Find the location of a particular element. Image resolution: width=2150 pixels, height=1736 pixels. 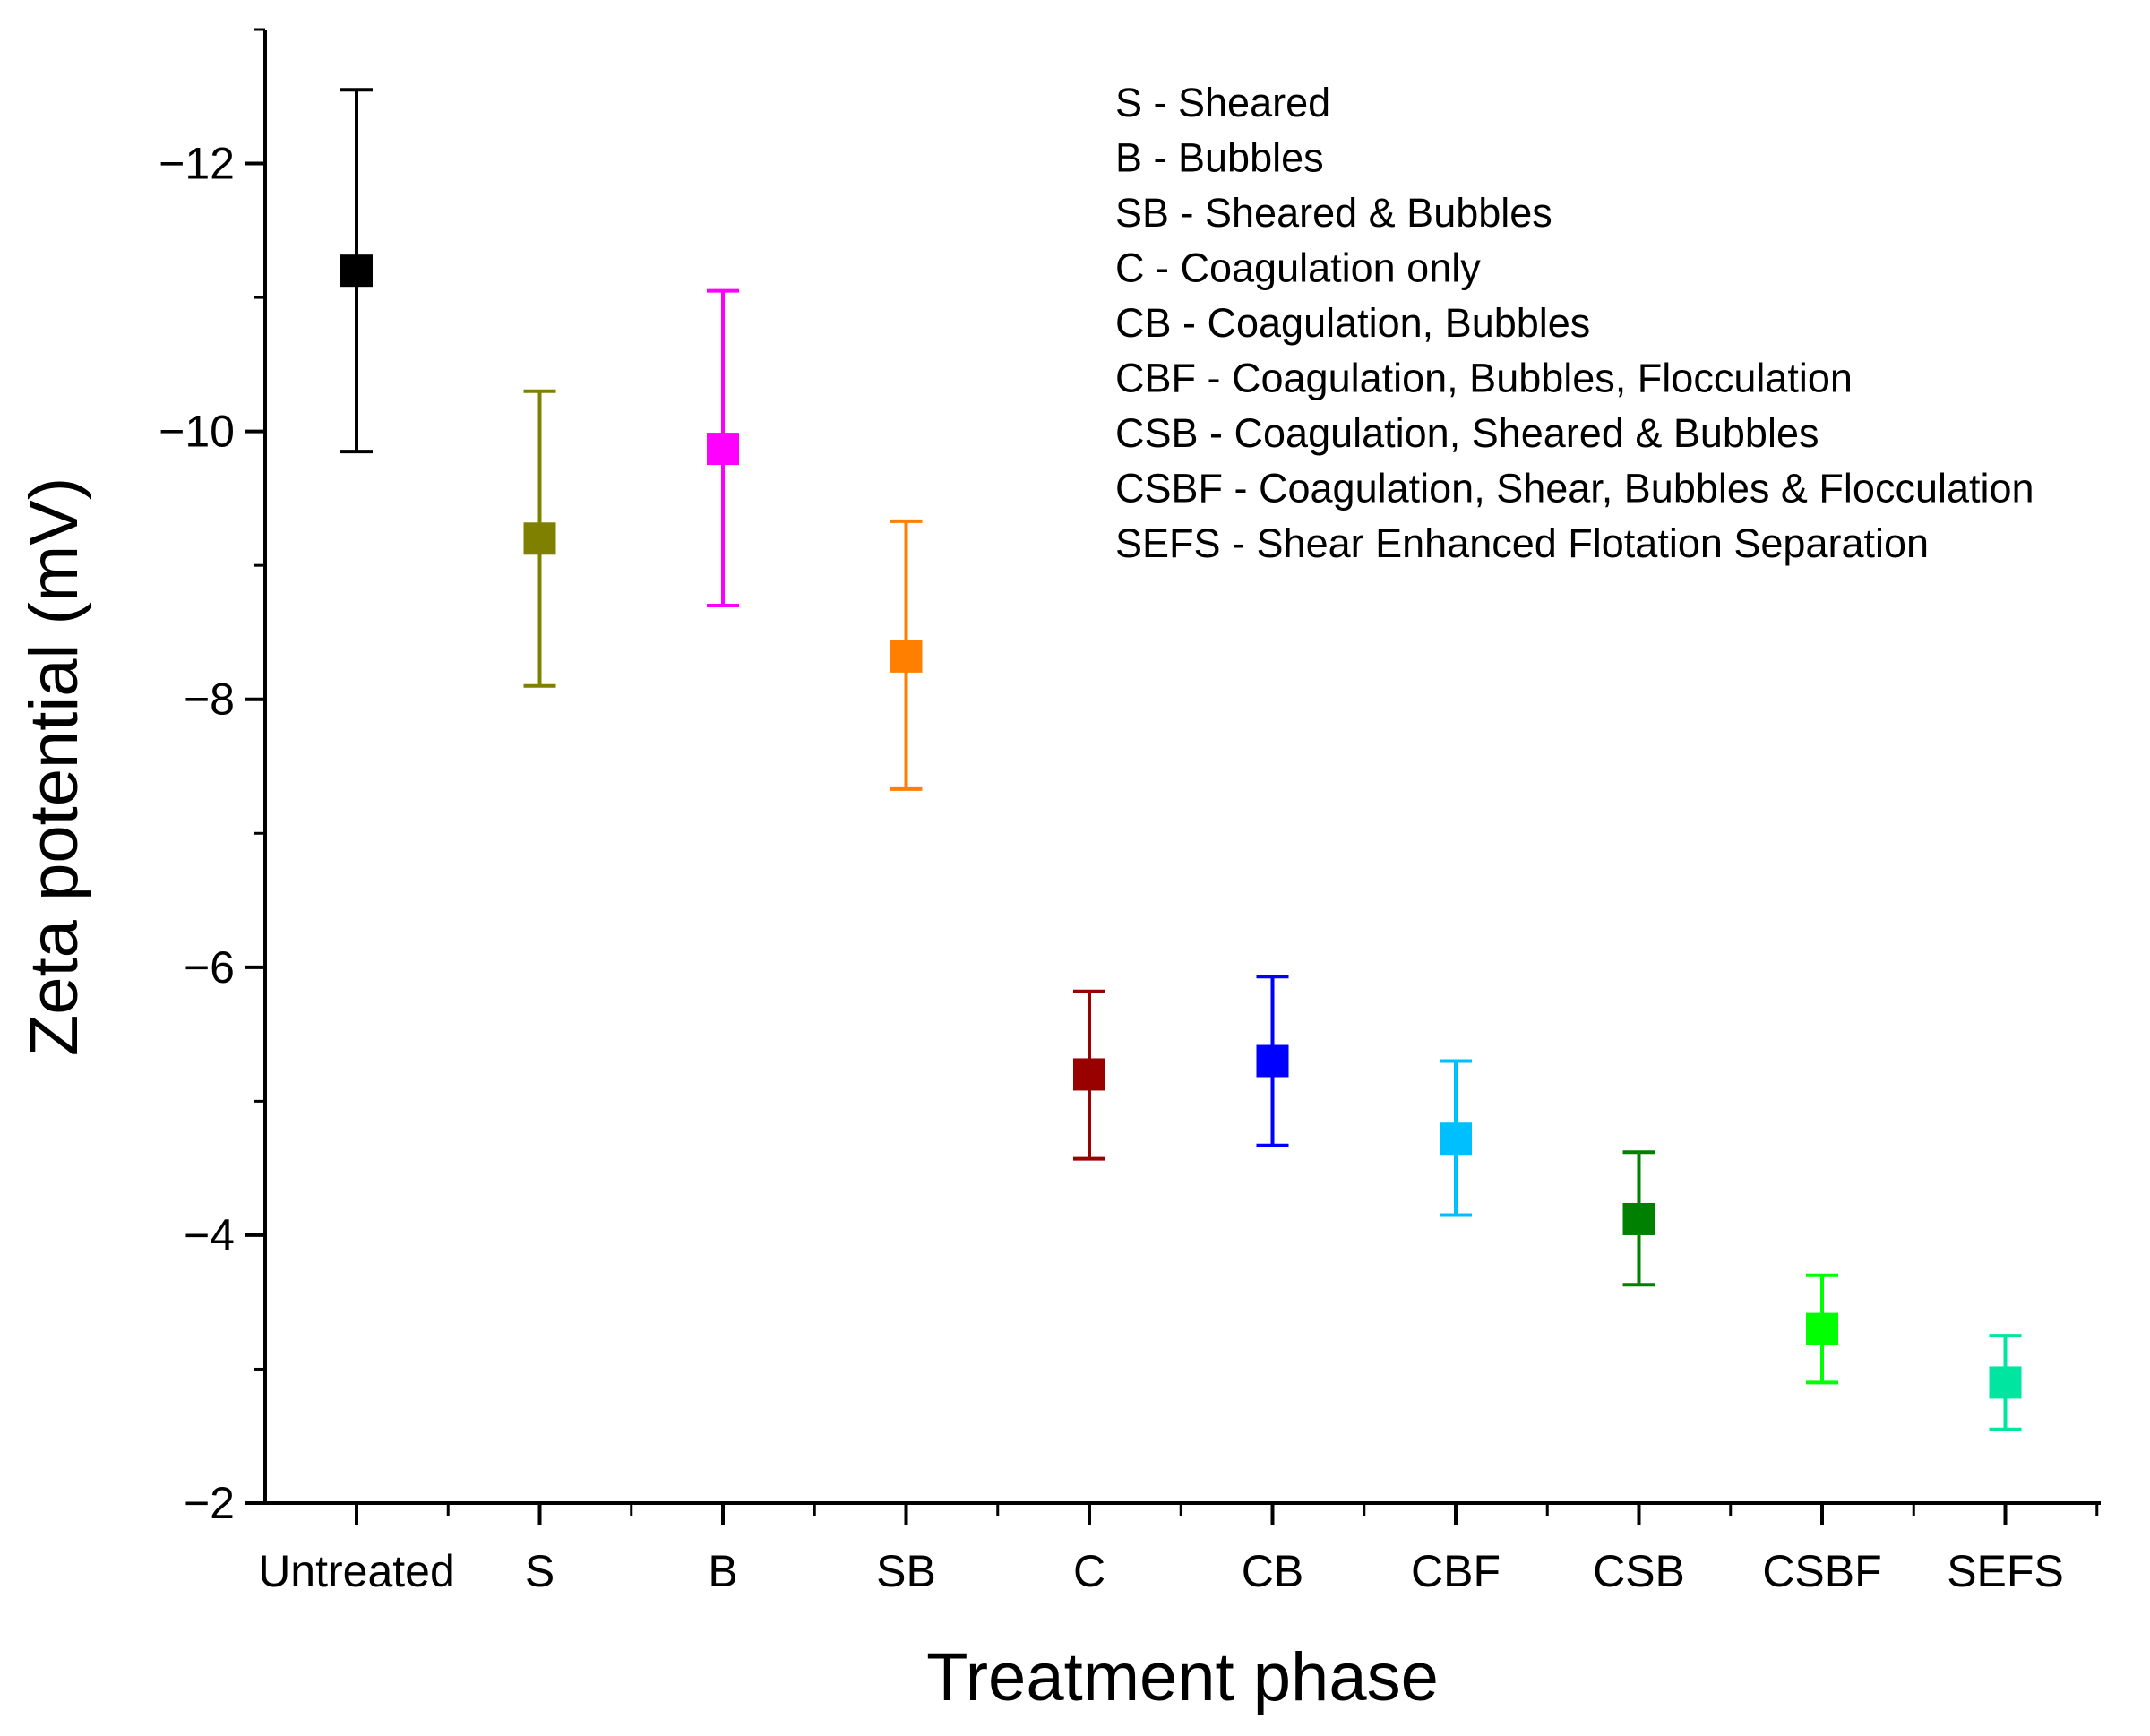

y-tick-label: −2 is located at coordinates (209, 1503).